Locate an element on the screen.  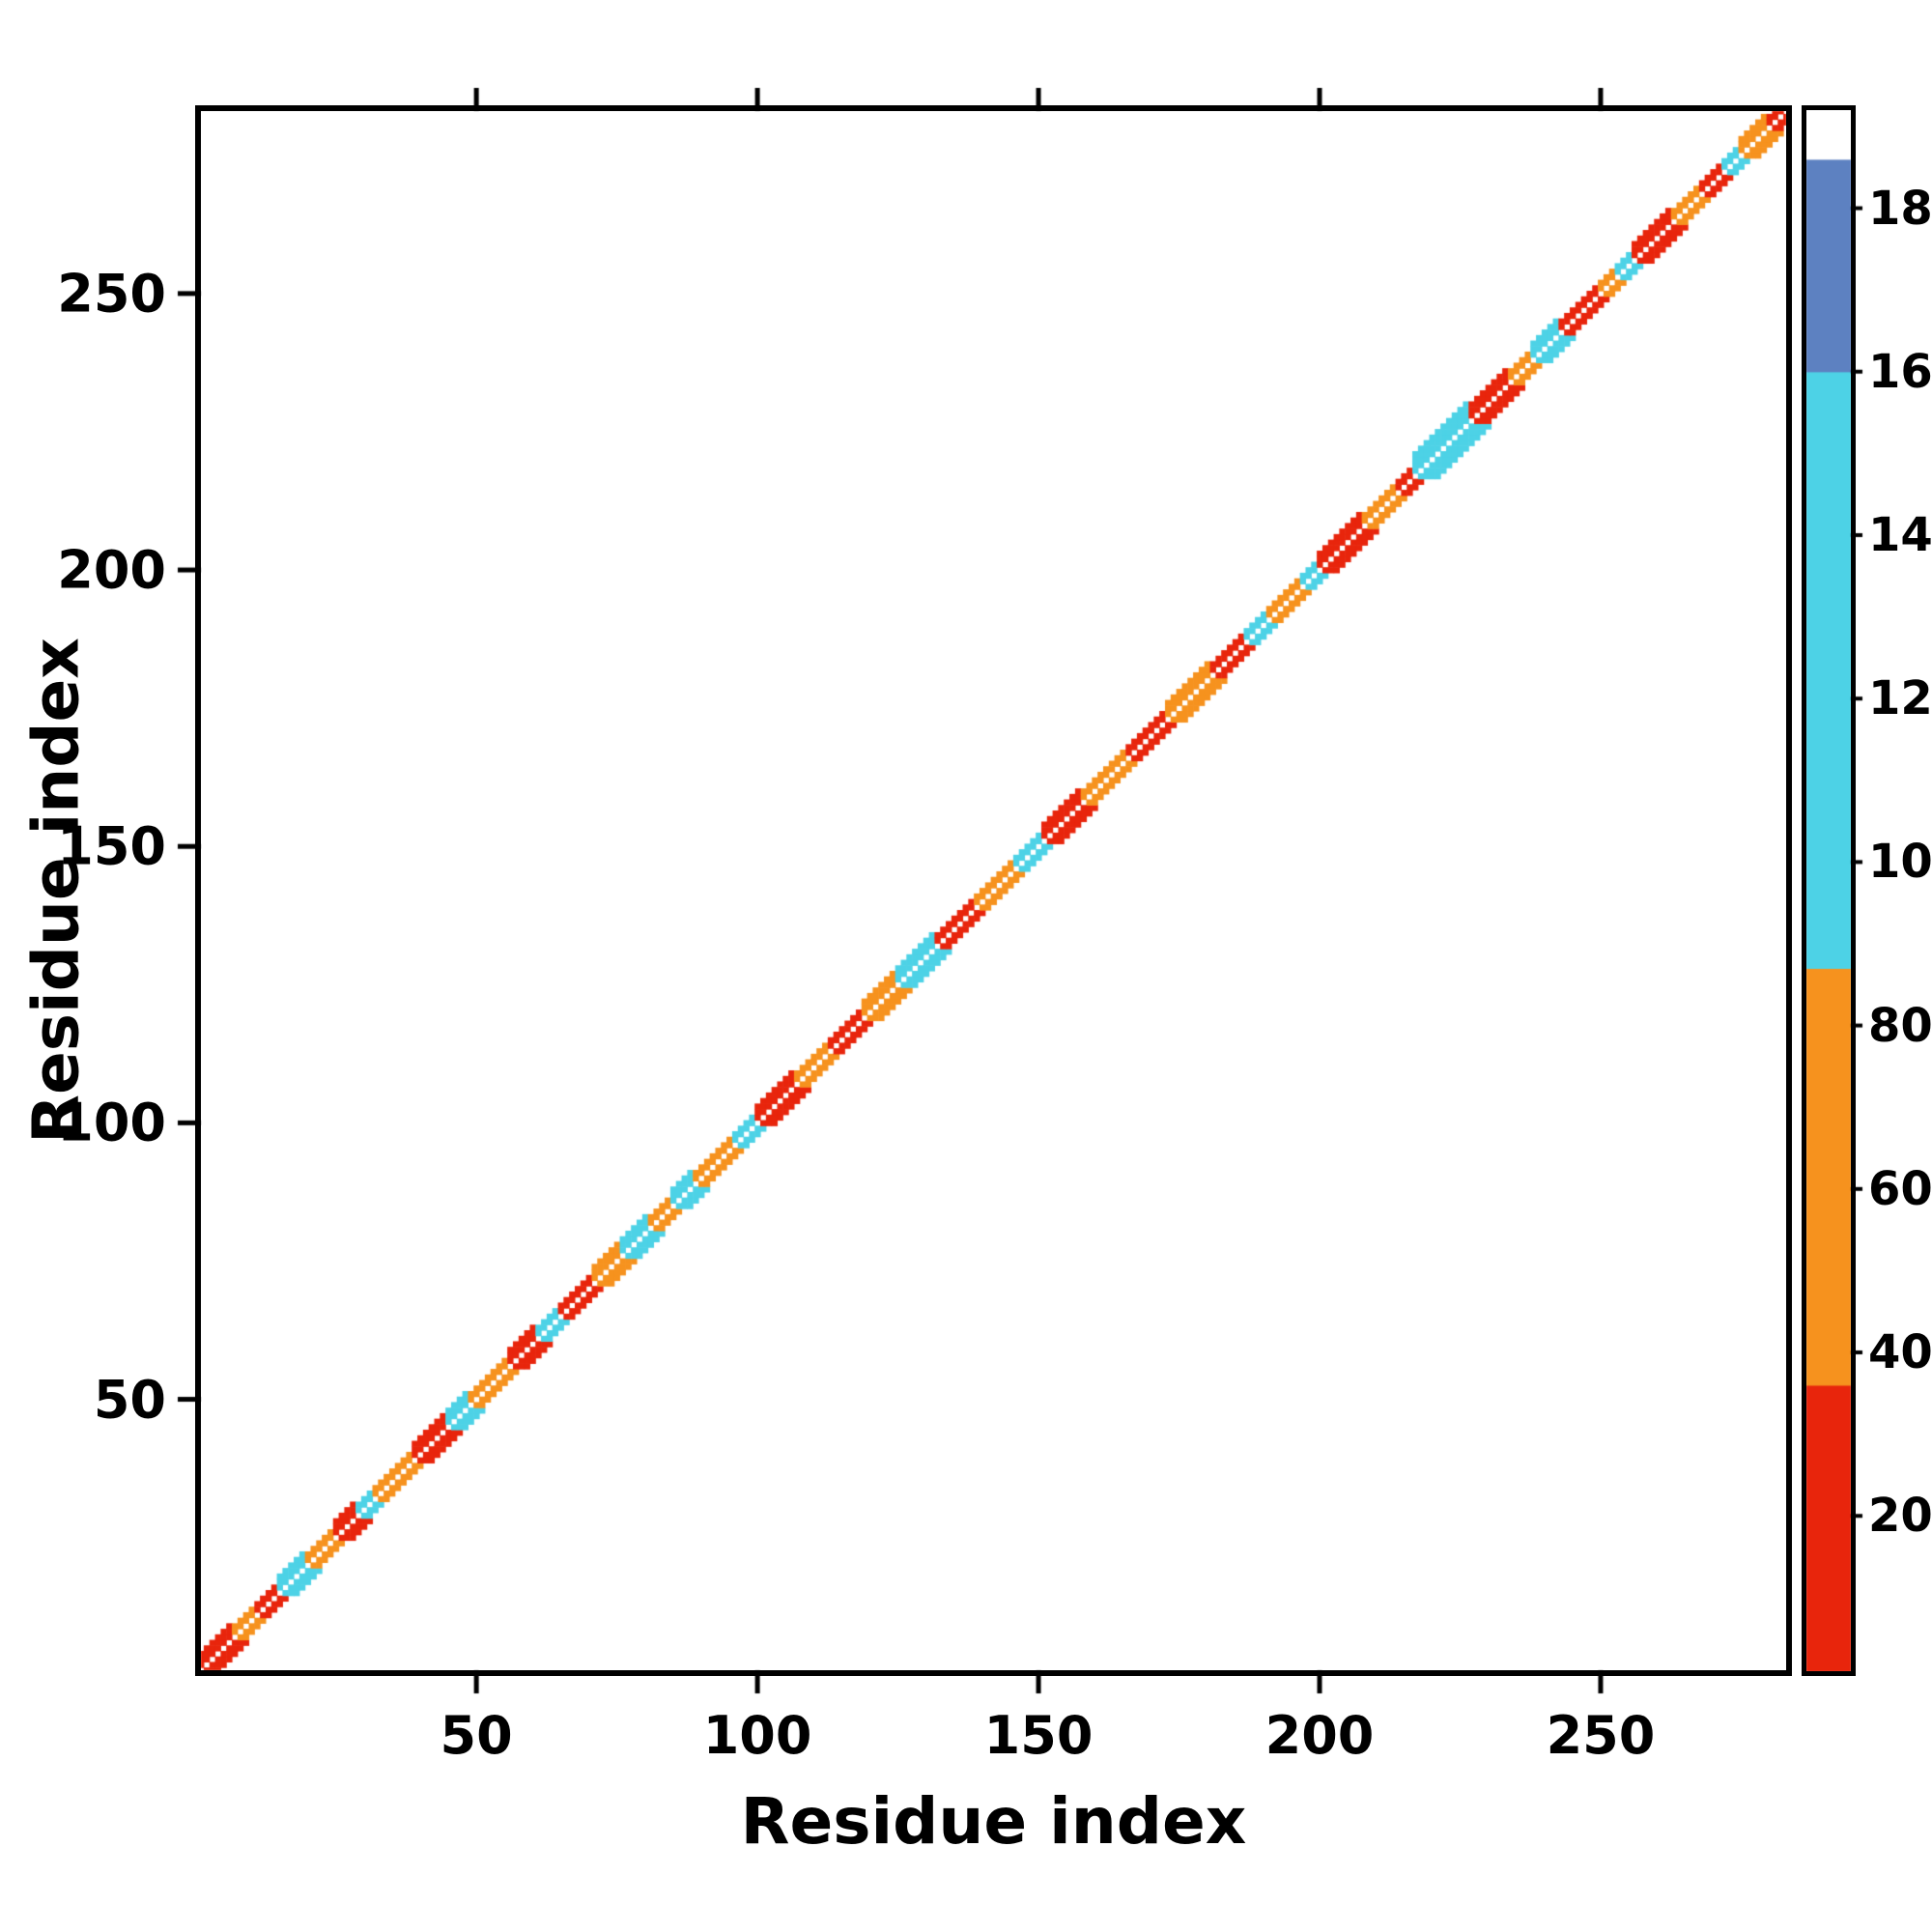
x-tick-label: 250 is located at coordinates (1601, 1735).